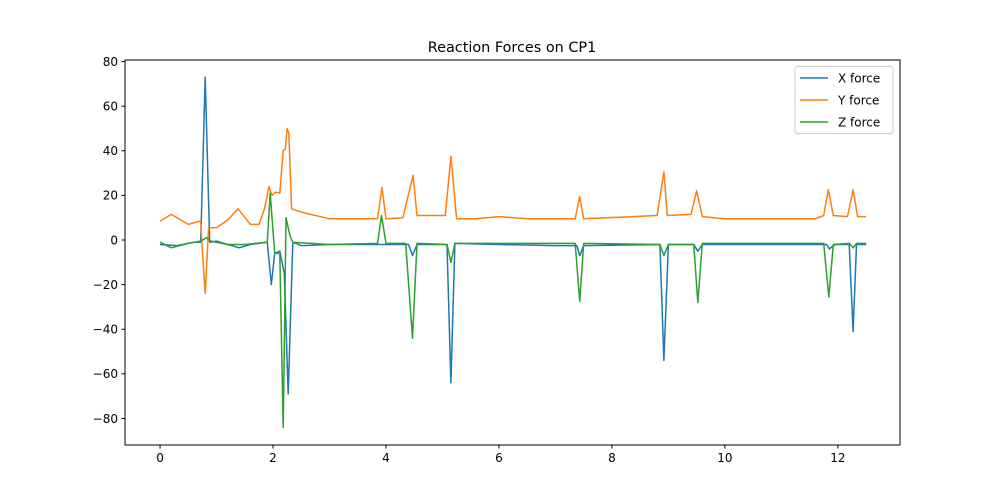  I want to click on x-tick-label: 8, so click(612, 458).